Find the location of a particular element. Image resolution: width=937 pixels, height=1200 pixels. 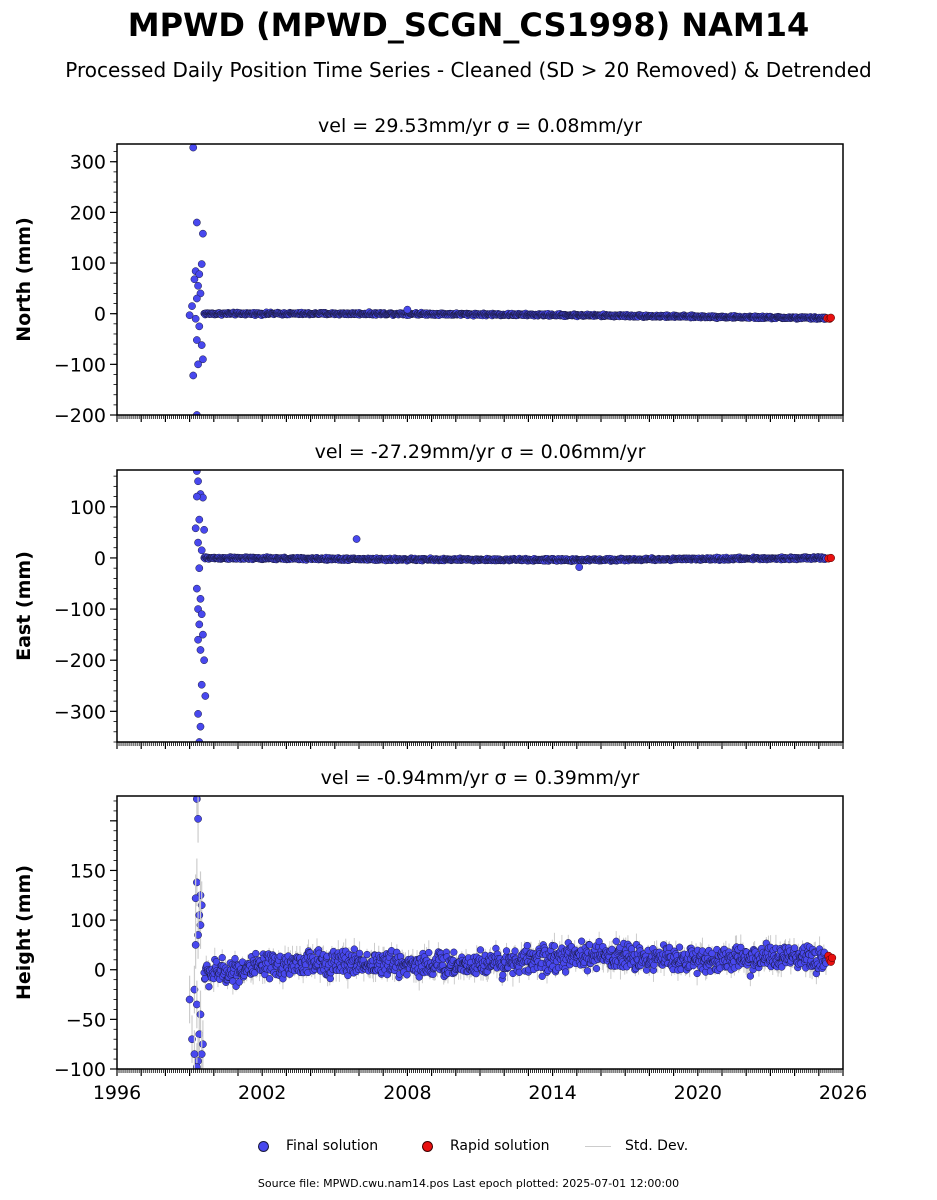

y-tick-label: −300 is located at coordinates (80, 712).